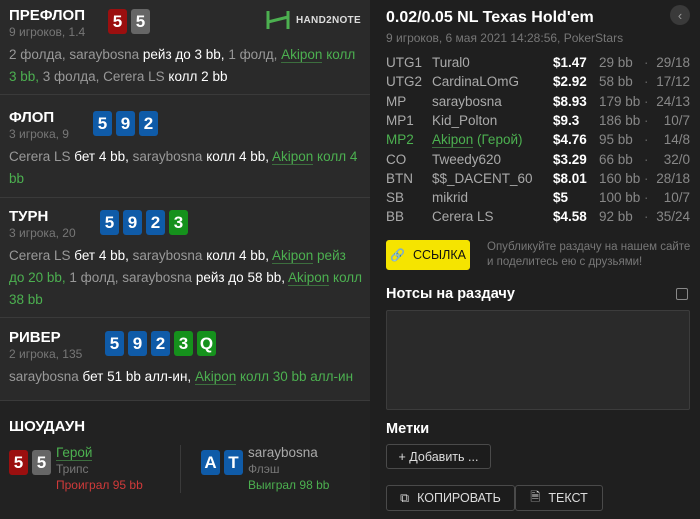 Image resolution: width=700 pixels, height=519 pixels. Describe the element at coordinates (538, 360) in the screenshot. I see `notes-textarea` at that location.